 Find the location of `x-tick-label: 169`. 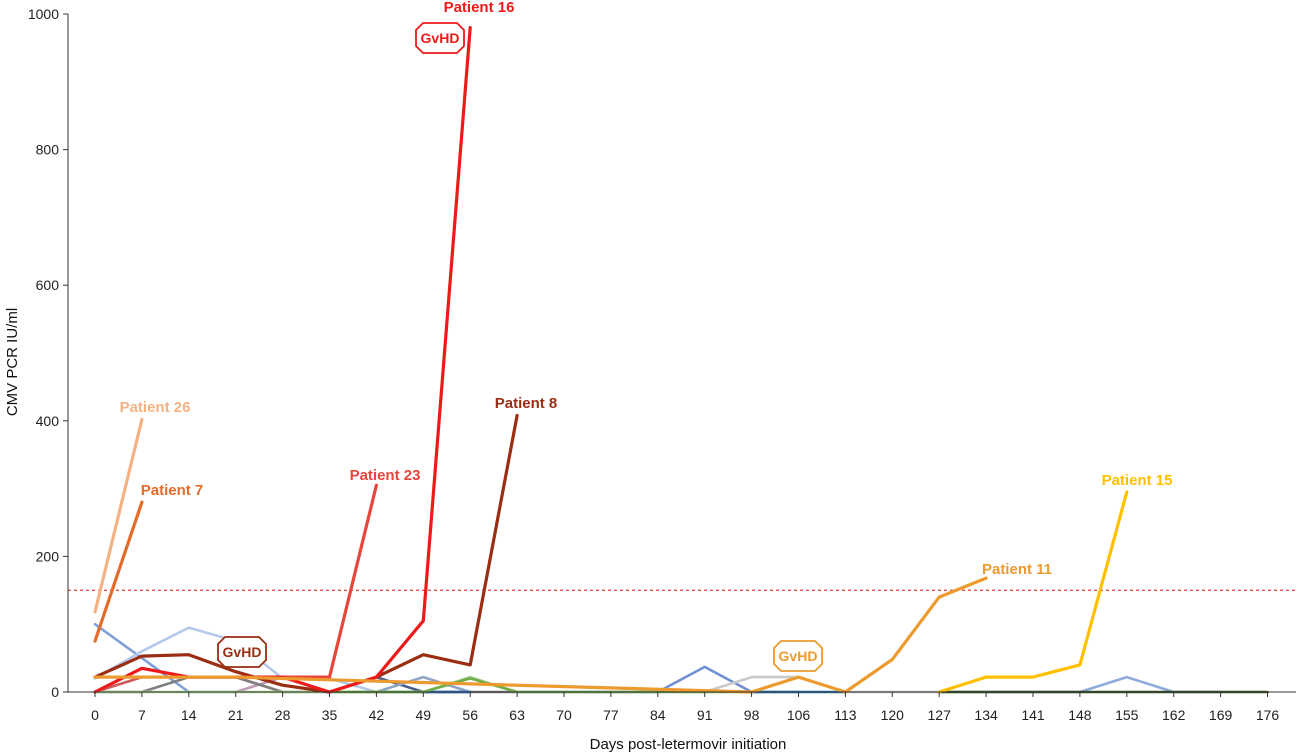

x-tick-label: 169 is located at coordinates (1221, 715).